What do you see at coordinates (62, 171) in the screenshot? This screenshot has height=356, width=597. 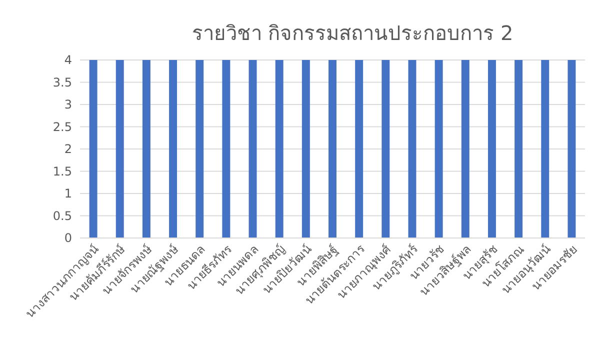 I see `y-tick-label: 1.5` at bounding box center [62, 171].